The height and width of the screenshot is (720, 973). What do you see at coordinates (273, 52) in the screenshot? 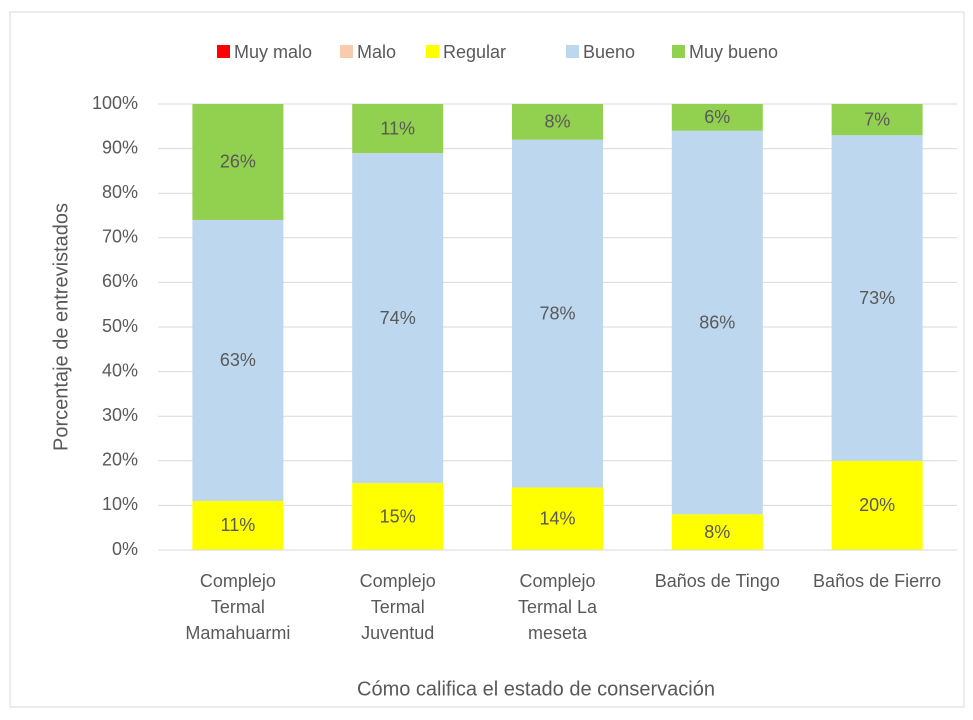
I see `legend-label: Muy malo` at bounding box center [273, 52].